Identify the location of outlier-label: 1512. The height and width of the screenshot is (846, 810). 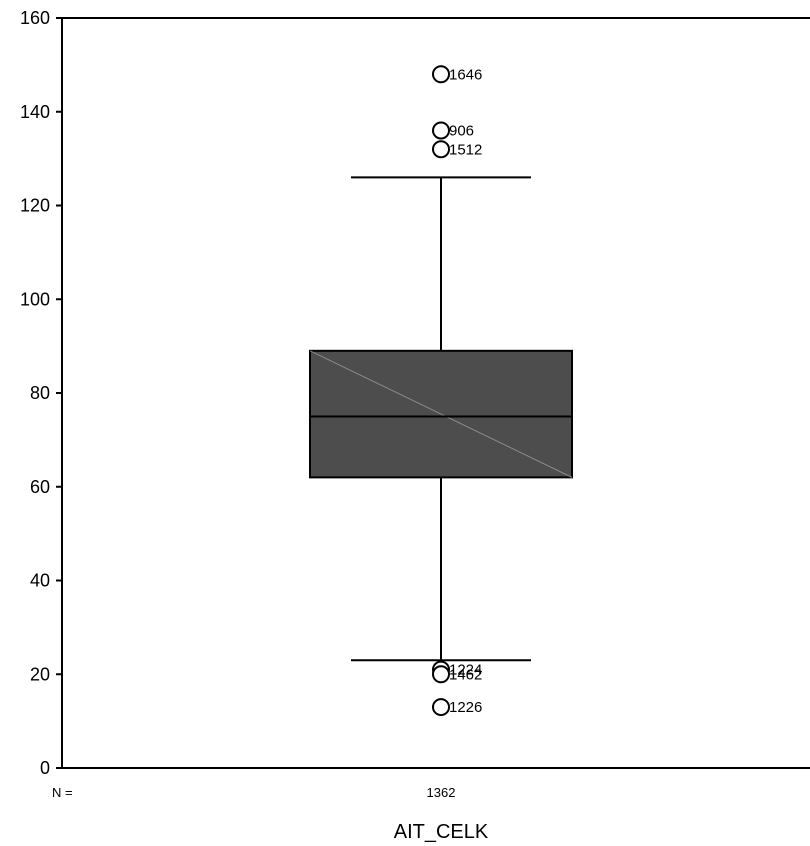
(465, 149).